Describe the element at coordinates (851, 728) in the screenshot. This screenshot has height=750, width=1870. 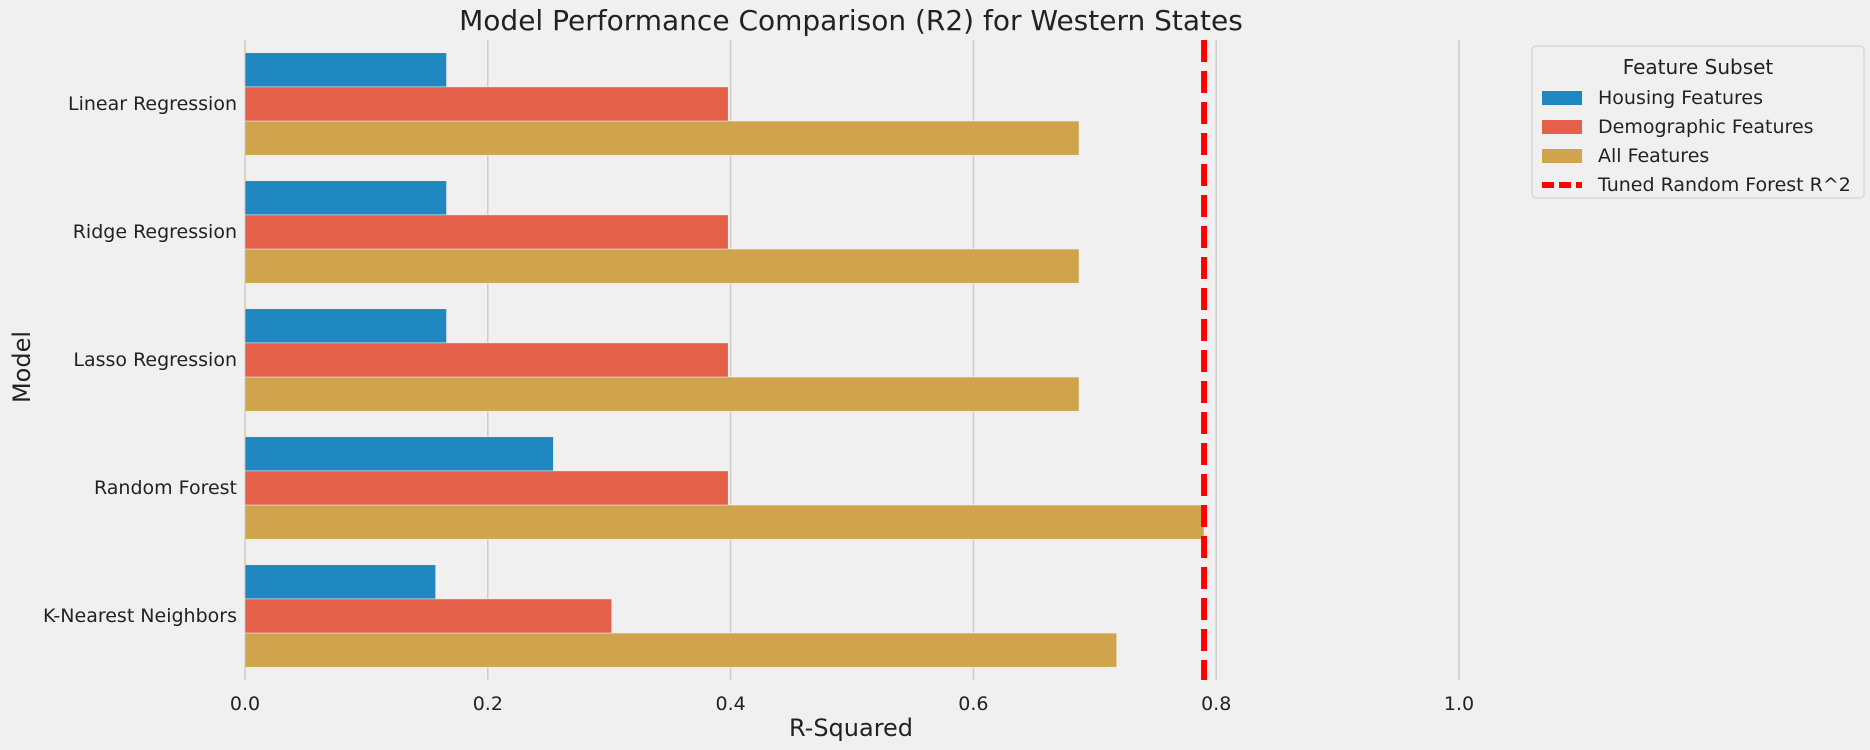
I see `x-axis-label: R-Squared` at that location.